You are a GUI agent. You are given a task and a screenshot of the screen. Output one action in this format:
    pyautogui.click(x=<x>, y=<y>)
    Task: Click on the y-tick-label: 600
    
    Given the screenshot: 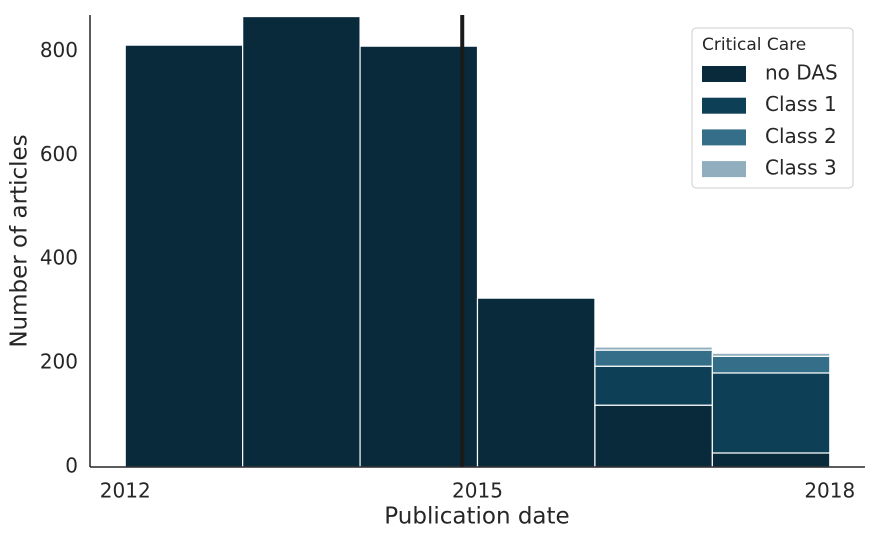 What is the action you would take?
    pyautogui.click(x=59, y=154)
    